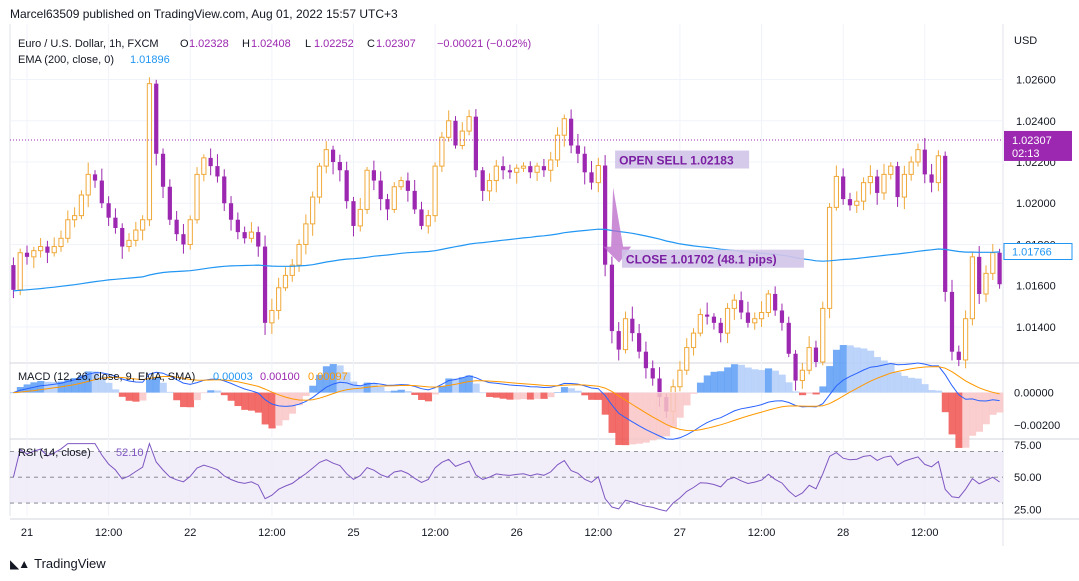 This screenshot has height=581, width=1079. Describe the element at coordinates (70, 563) in the screenshot. I see `footer-brand: TradingView` at that location.